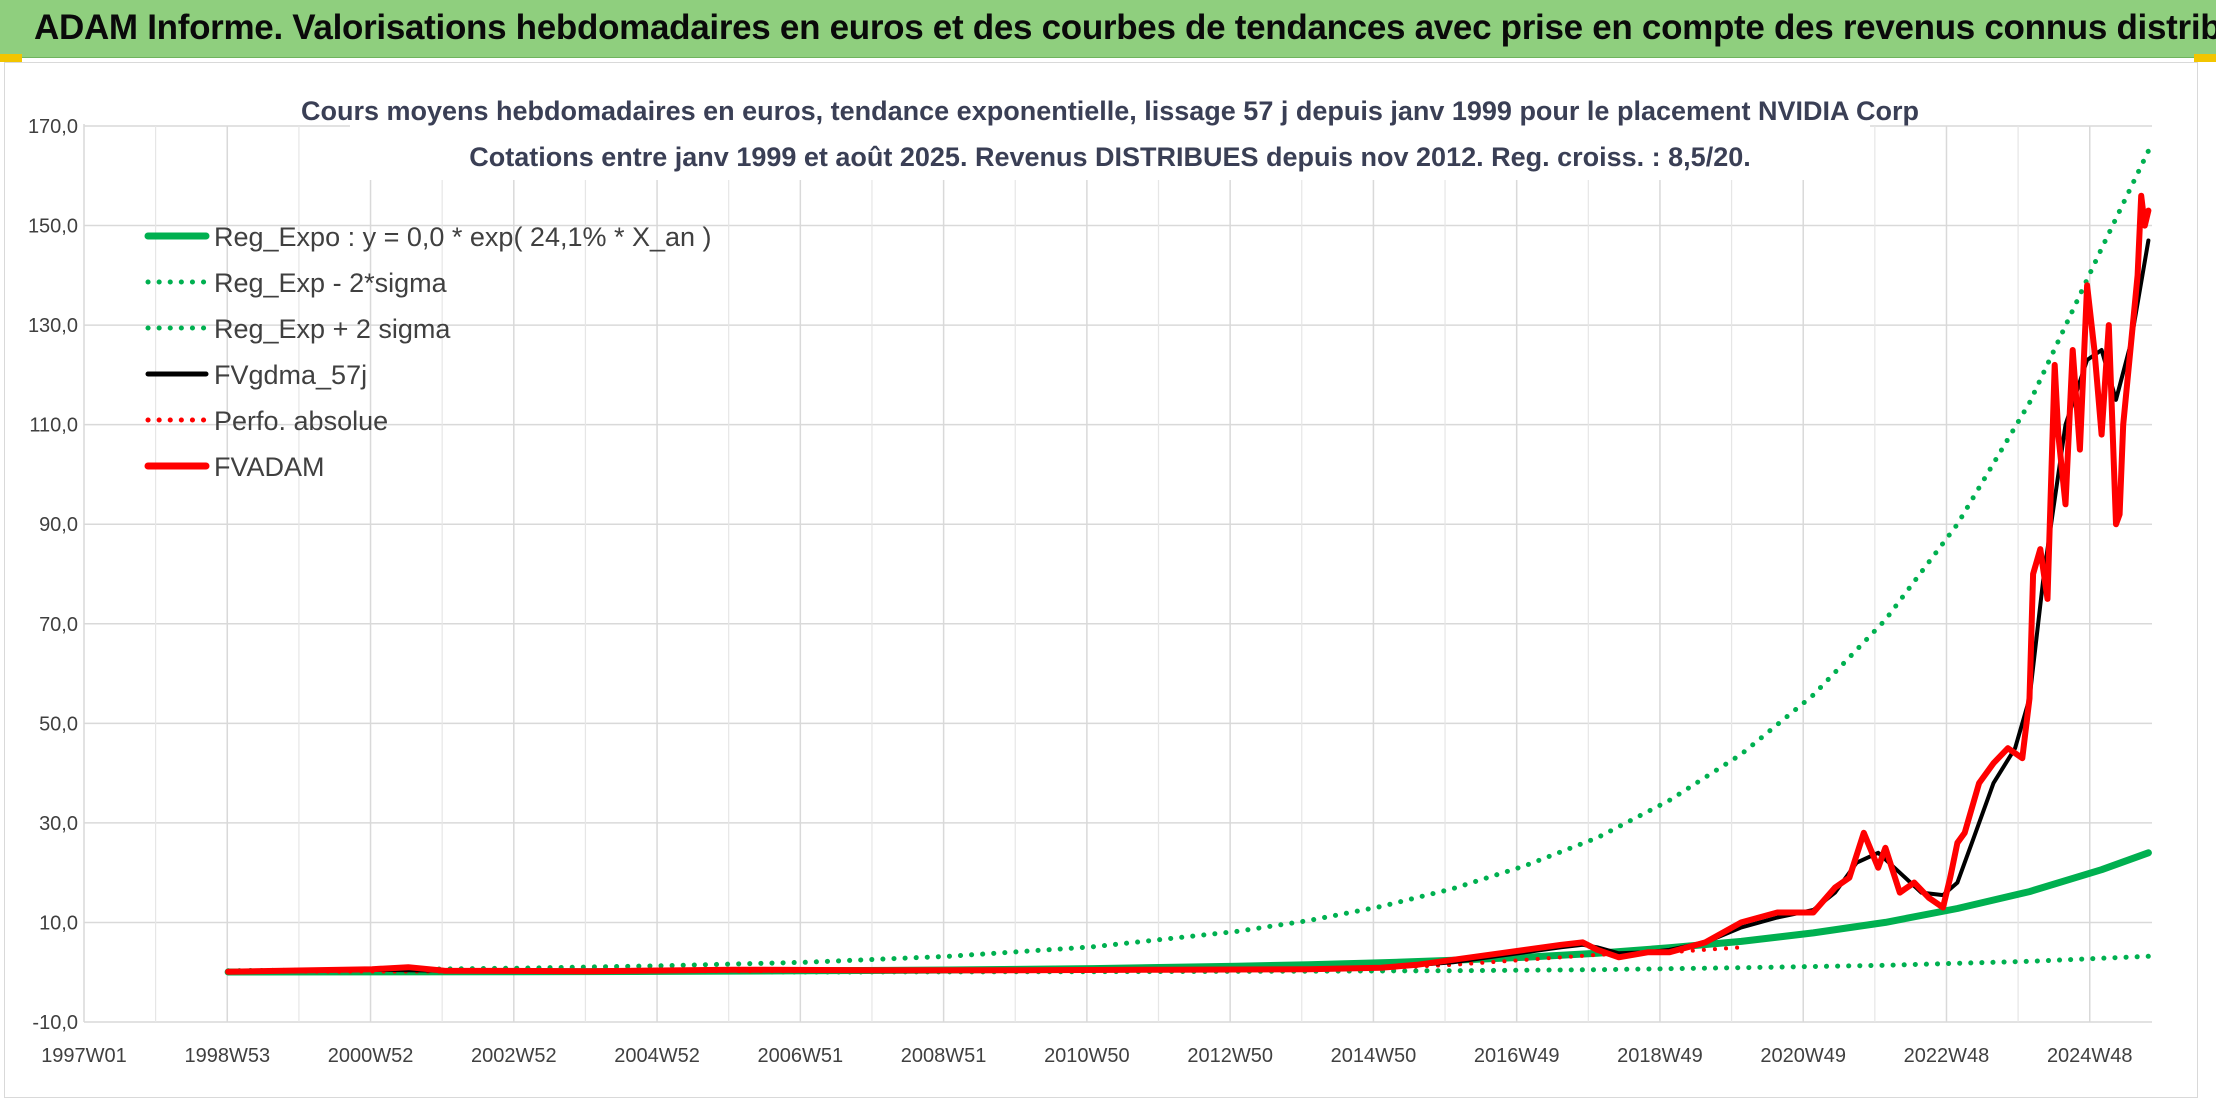 This screenshot has height=1106, width=2216. Describe the element at coordinates (332, 329) in the screenshot. I see `legend-label-2: Reg_Exp + 2 sigma` at that location.